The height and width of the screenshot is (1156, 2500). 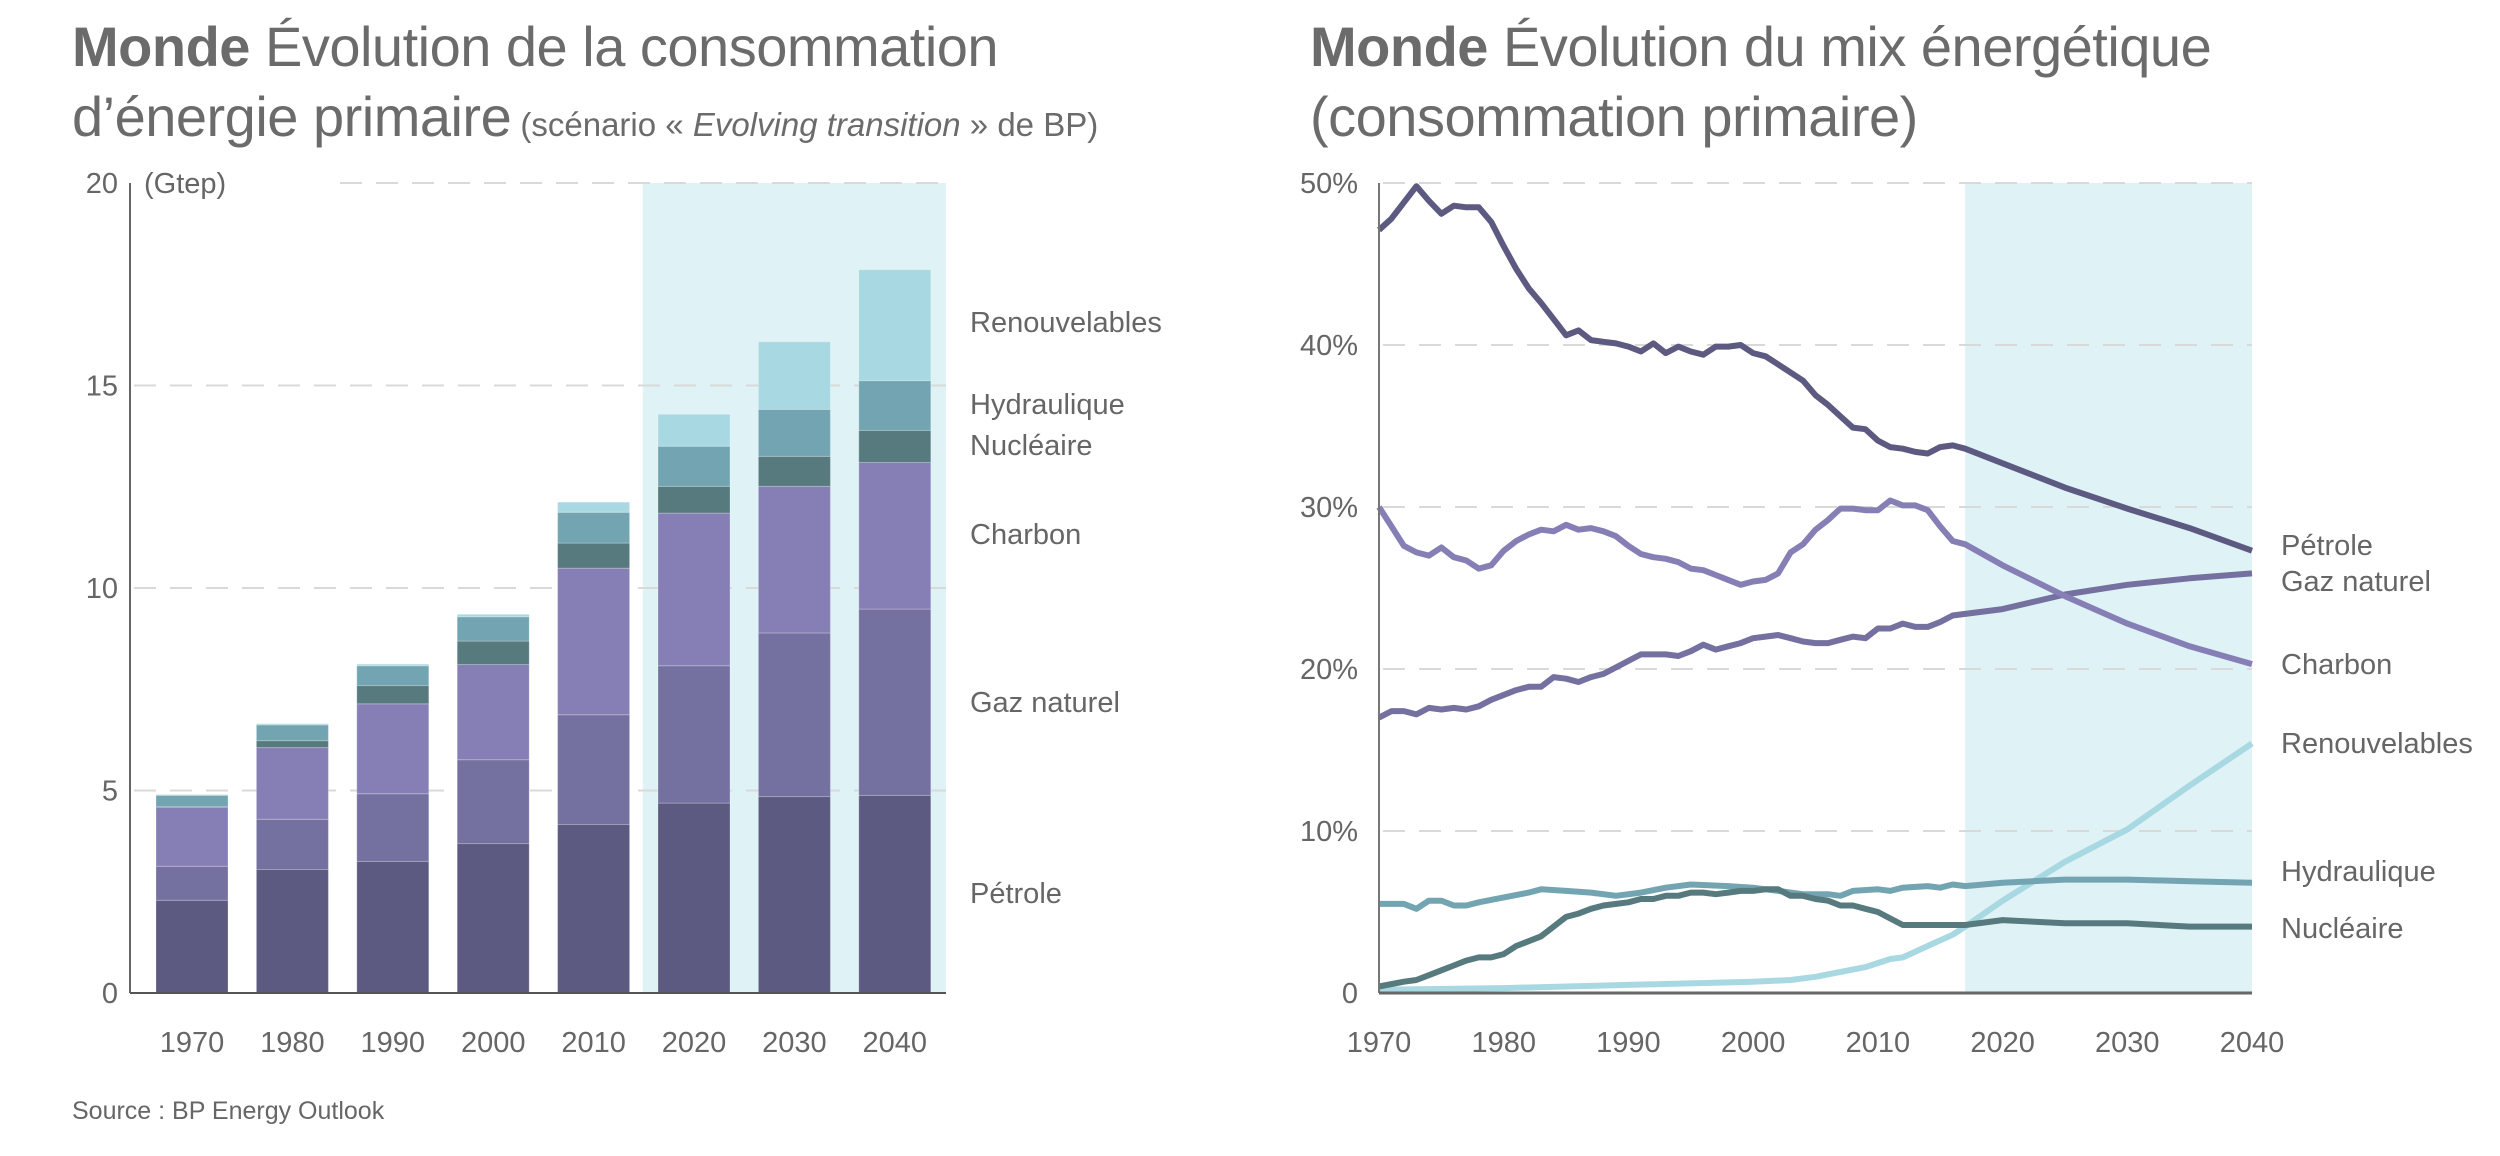 I want to click on left-title-subtitle: (scénario « Evolving transition » de BP), so click(x=804, y=124).